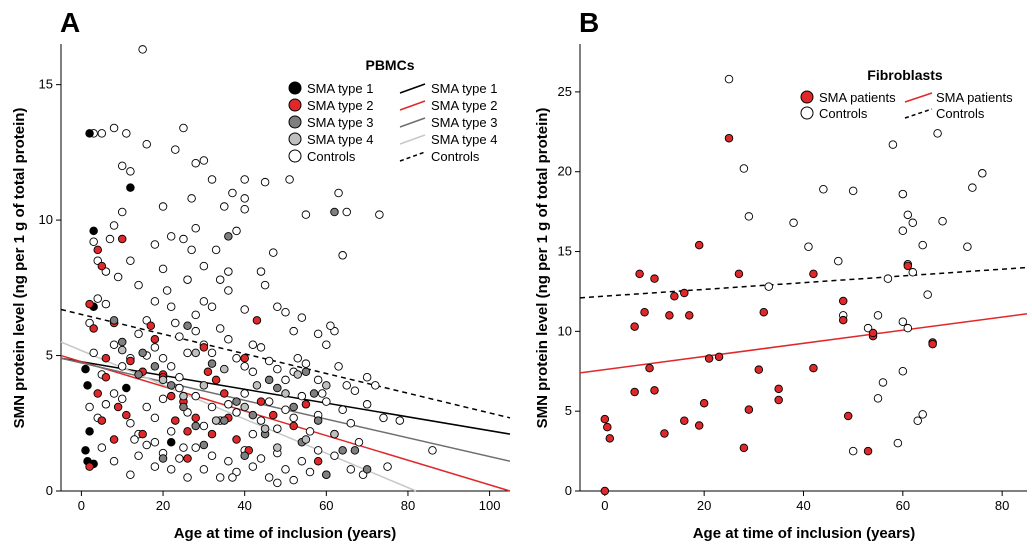 The width and height of the screenshot is (1032, 544). What do you see at coordinates (340, 139) in the screenshot?
I see `panel-a-legend-label-sma-type-4: SMA type 4` at bounding box center [340, 139].